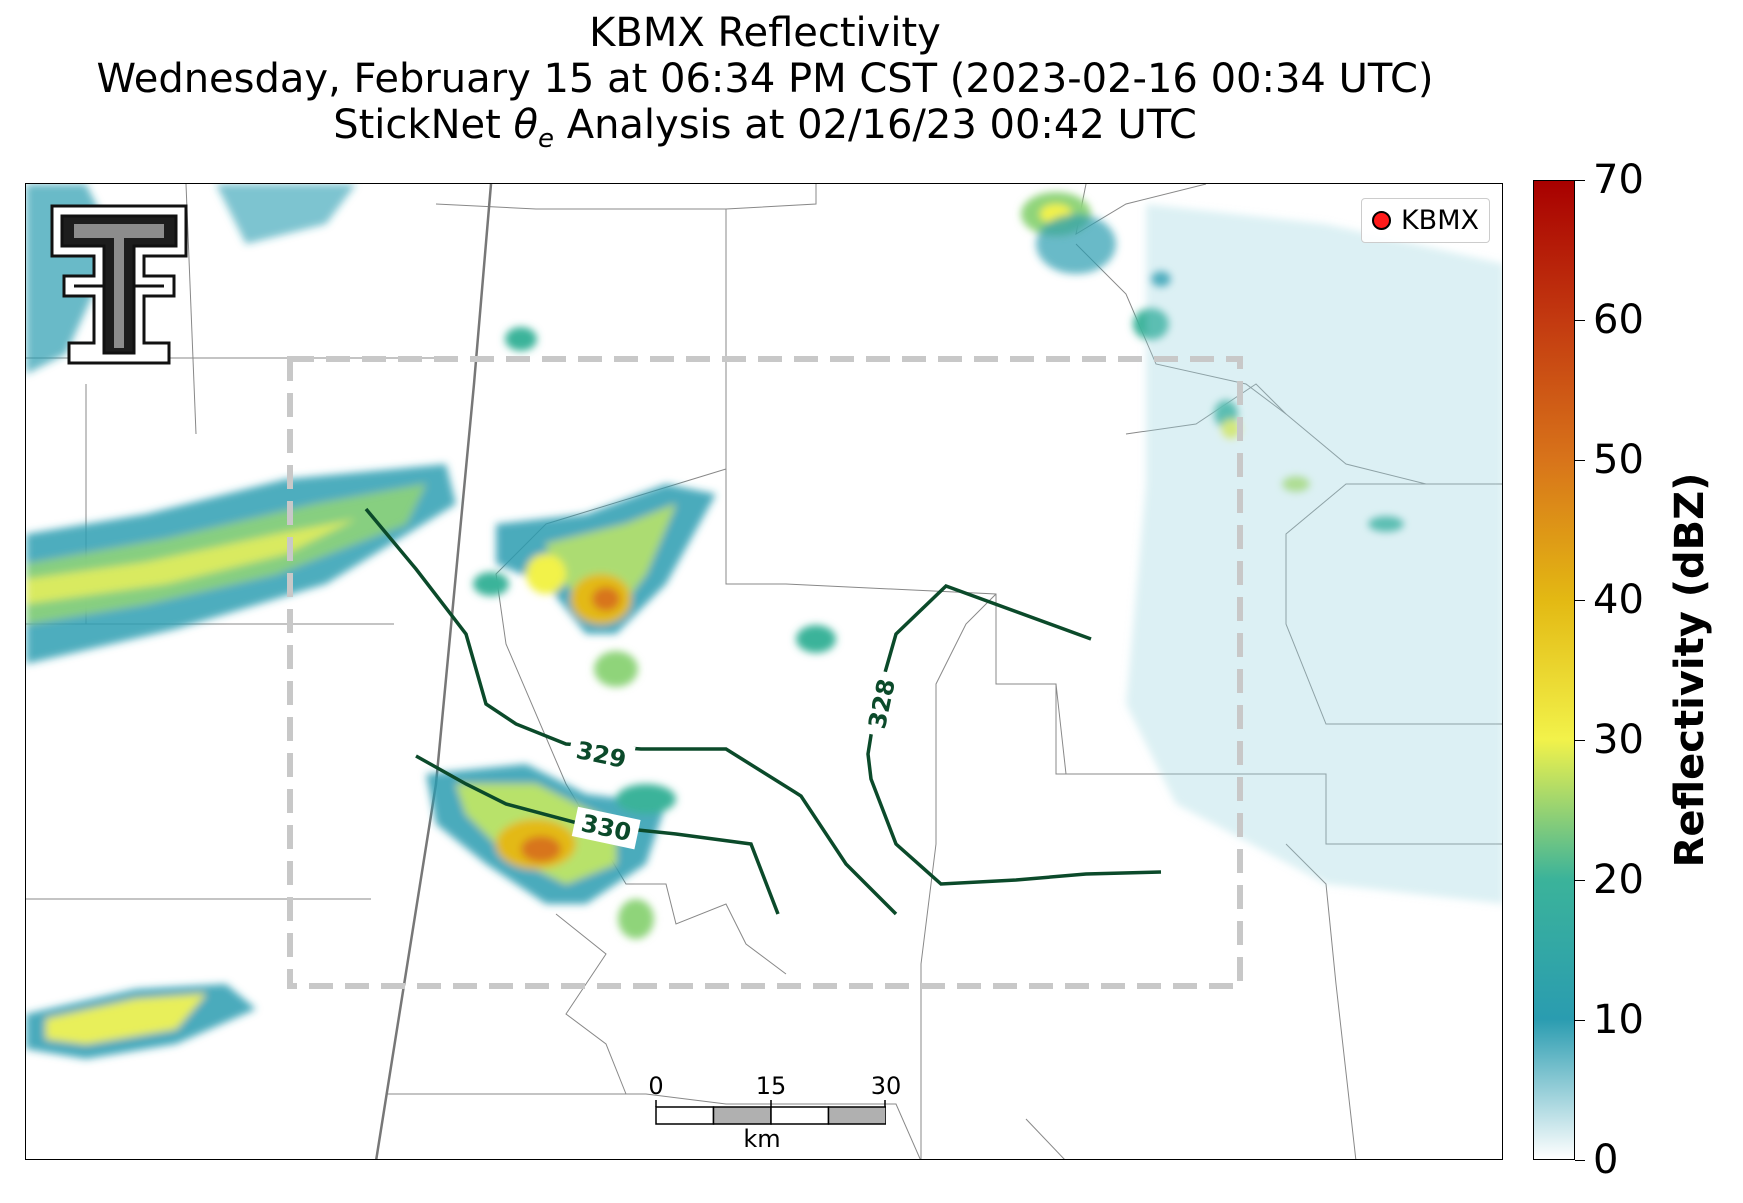 The width and height of the screenshot is (1743, 1203). What do you see at coordinates (601, 755) in the screenshot?
I see `contour-label-329: 329` at bounding box center [601, 755].